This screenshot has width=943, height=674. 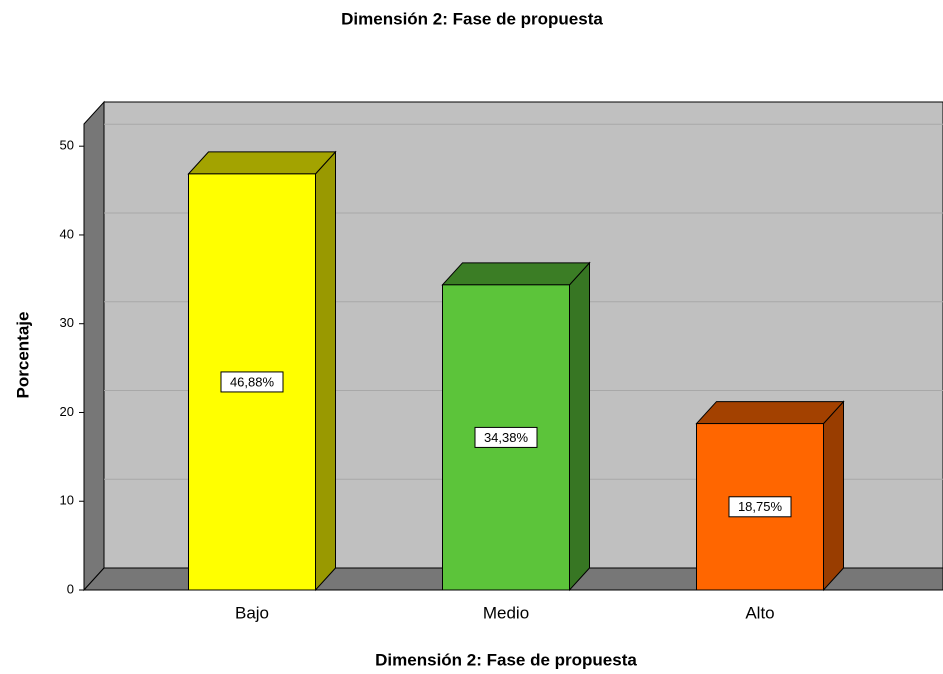 What do you see at coordinates (506, 659) in the screenshot?
I see `x-axis-title: Dimensión 2: Fase de propuesta` at bounding box center [506, 659].